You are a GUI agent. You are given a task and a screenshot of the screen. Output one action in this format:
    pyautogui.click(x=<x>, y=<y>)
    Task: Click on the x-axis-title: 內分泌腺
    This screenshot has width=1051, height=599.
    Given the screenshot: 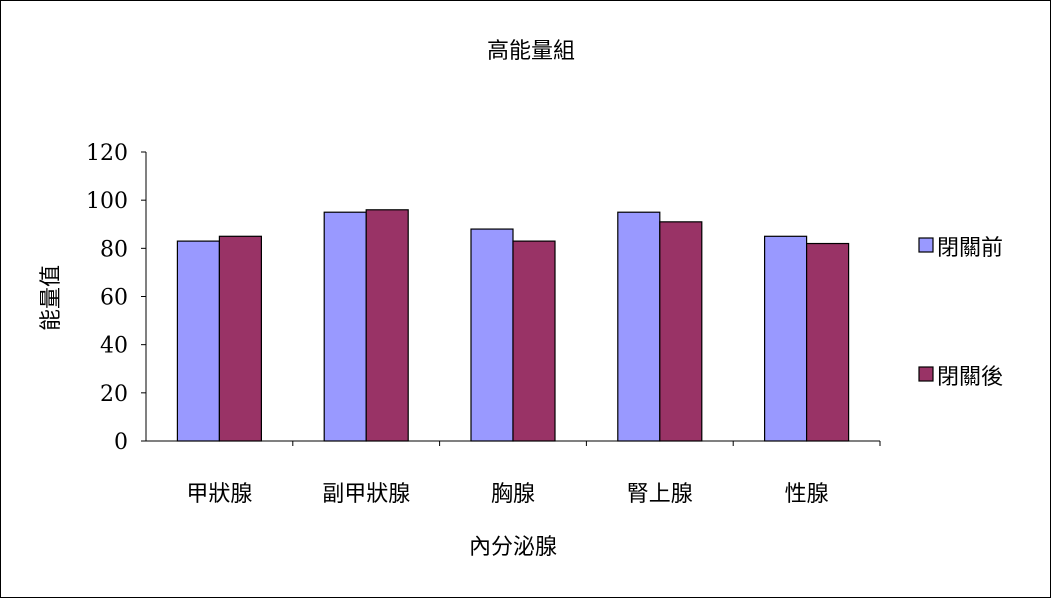 What is the action you would take?
    pyautogui.click(x=513, y=547)
    